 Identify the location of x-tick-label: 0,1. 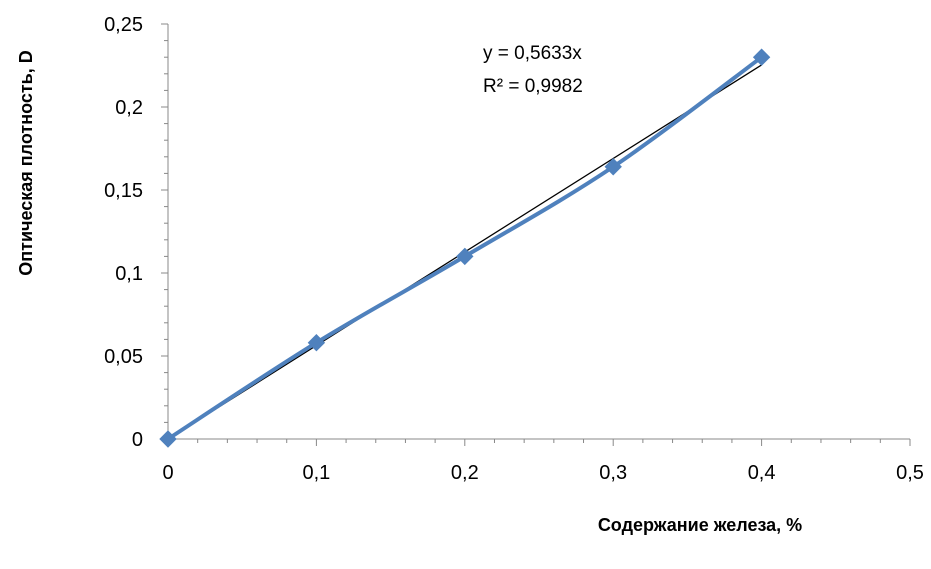
(316, 473).